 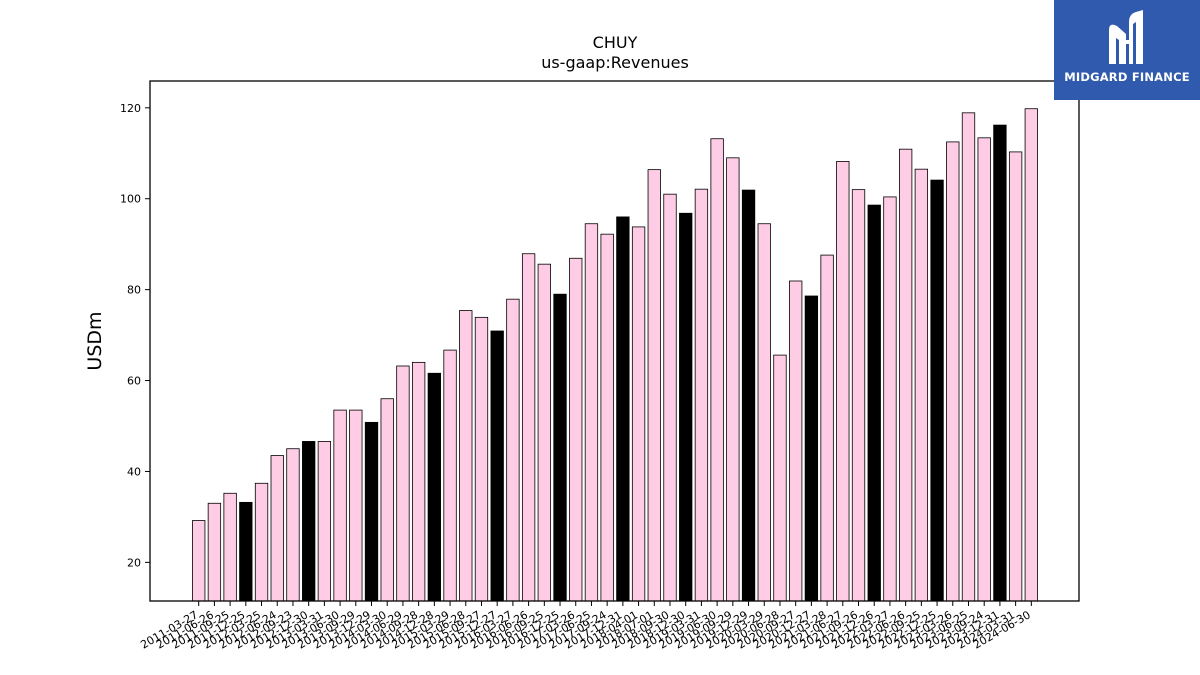 What do you see at coordinates (130, 199) in the screenshot?
I see `y-tick-label: 100` at bounding box center [130, 199].